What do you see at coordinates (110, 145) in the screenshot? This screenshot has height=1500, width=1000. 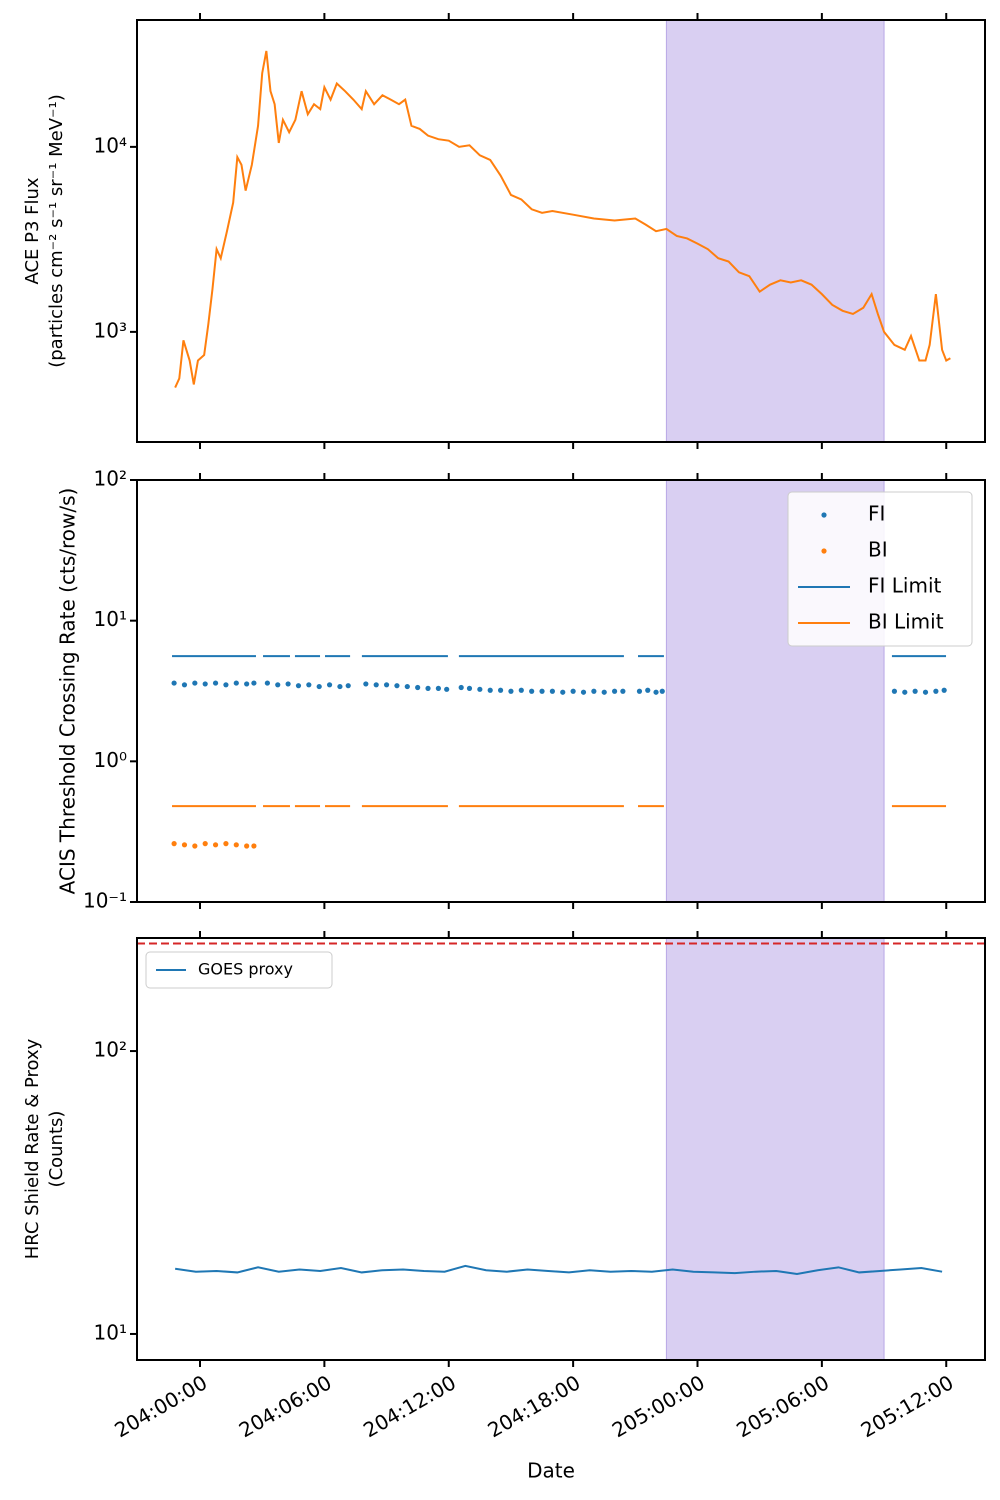 I see `y-tick-label: 10⁴` at bounding box center [110, 145].